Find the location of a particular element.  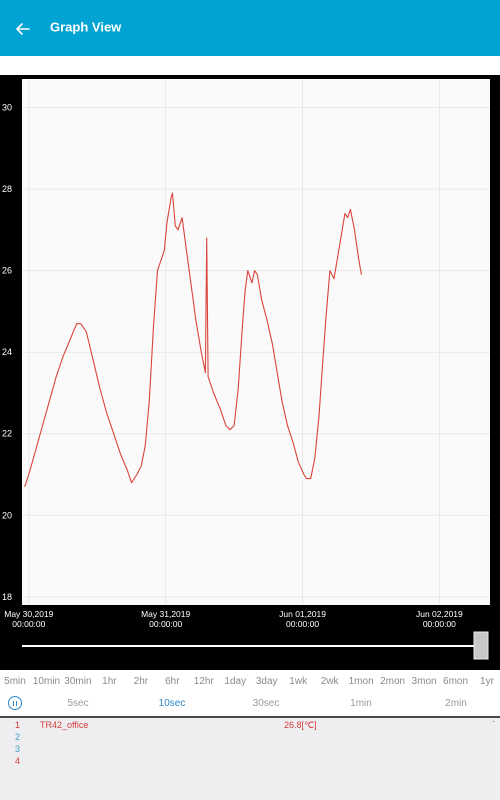

channel-row: 1 TR42_office 26.8[℃] is located at coordinates (250, 726).